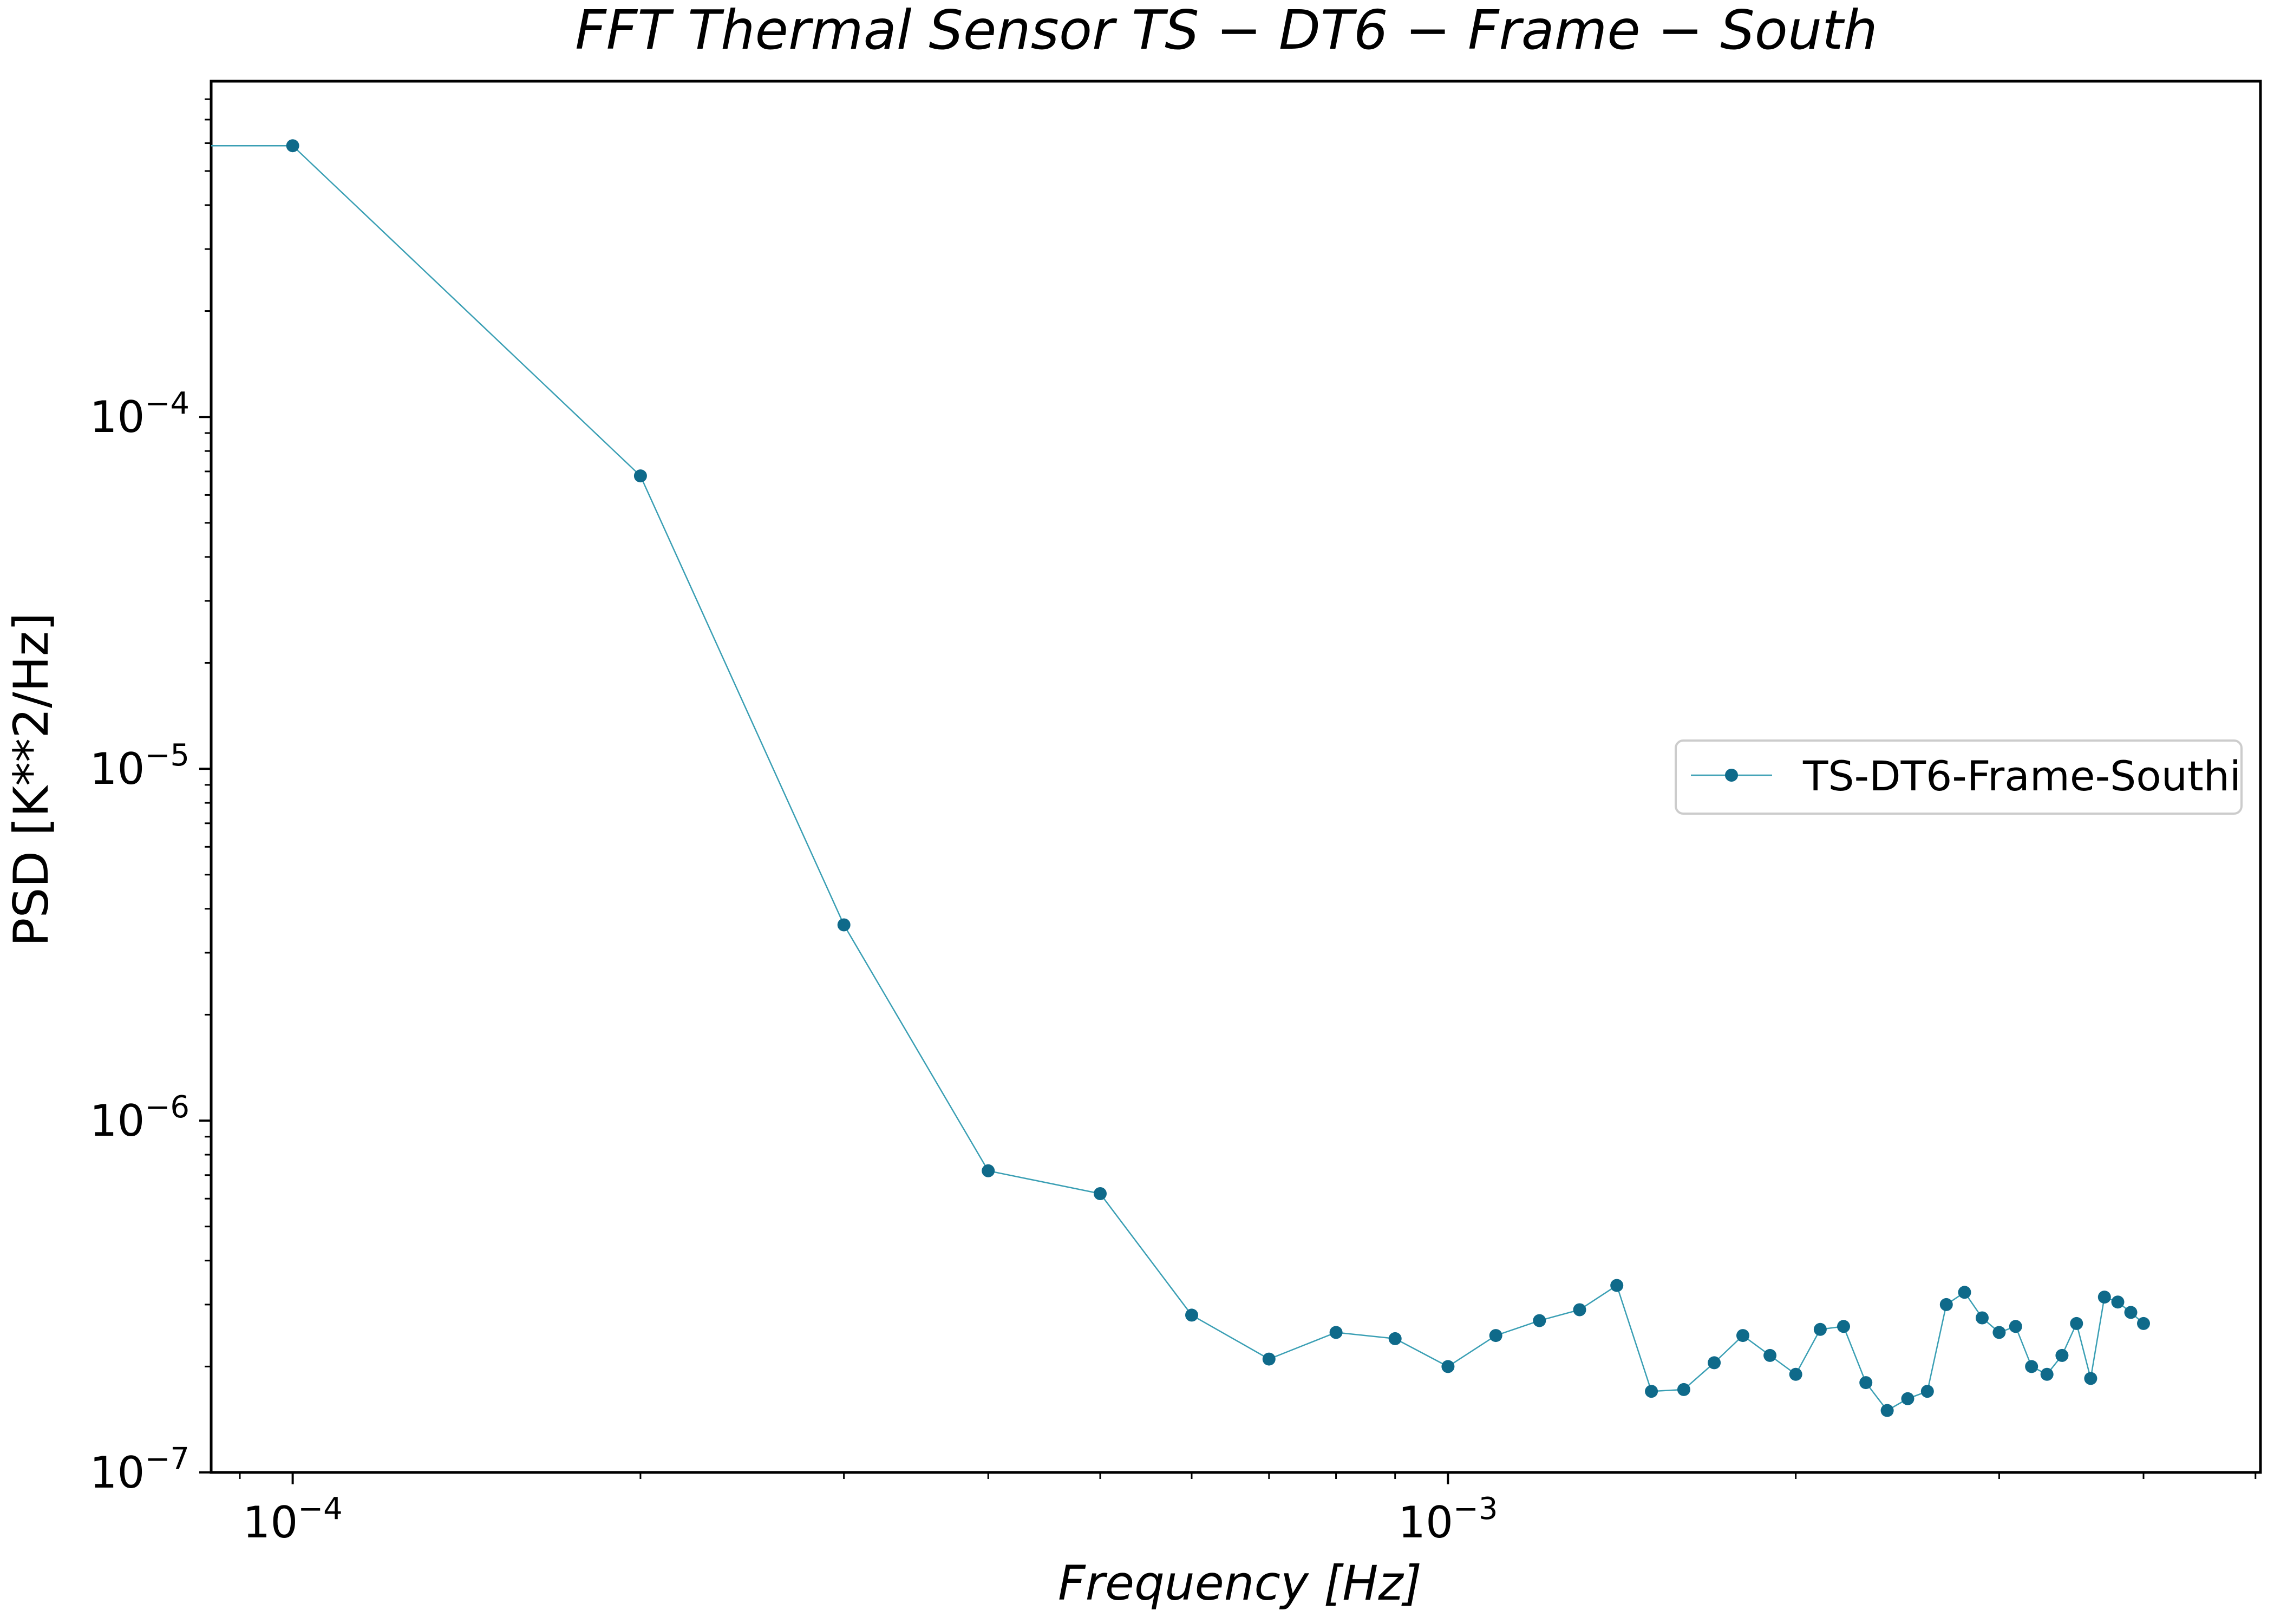  I want to click on x-axis-label: Frequency [Hz], so click(1240, 1583).